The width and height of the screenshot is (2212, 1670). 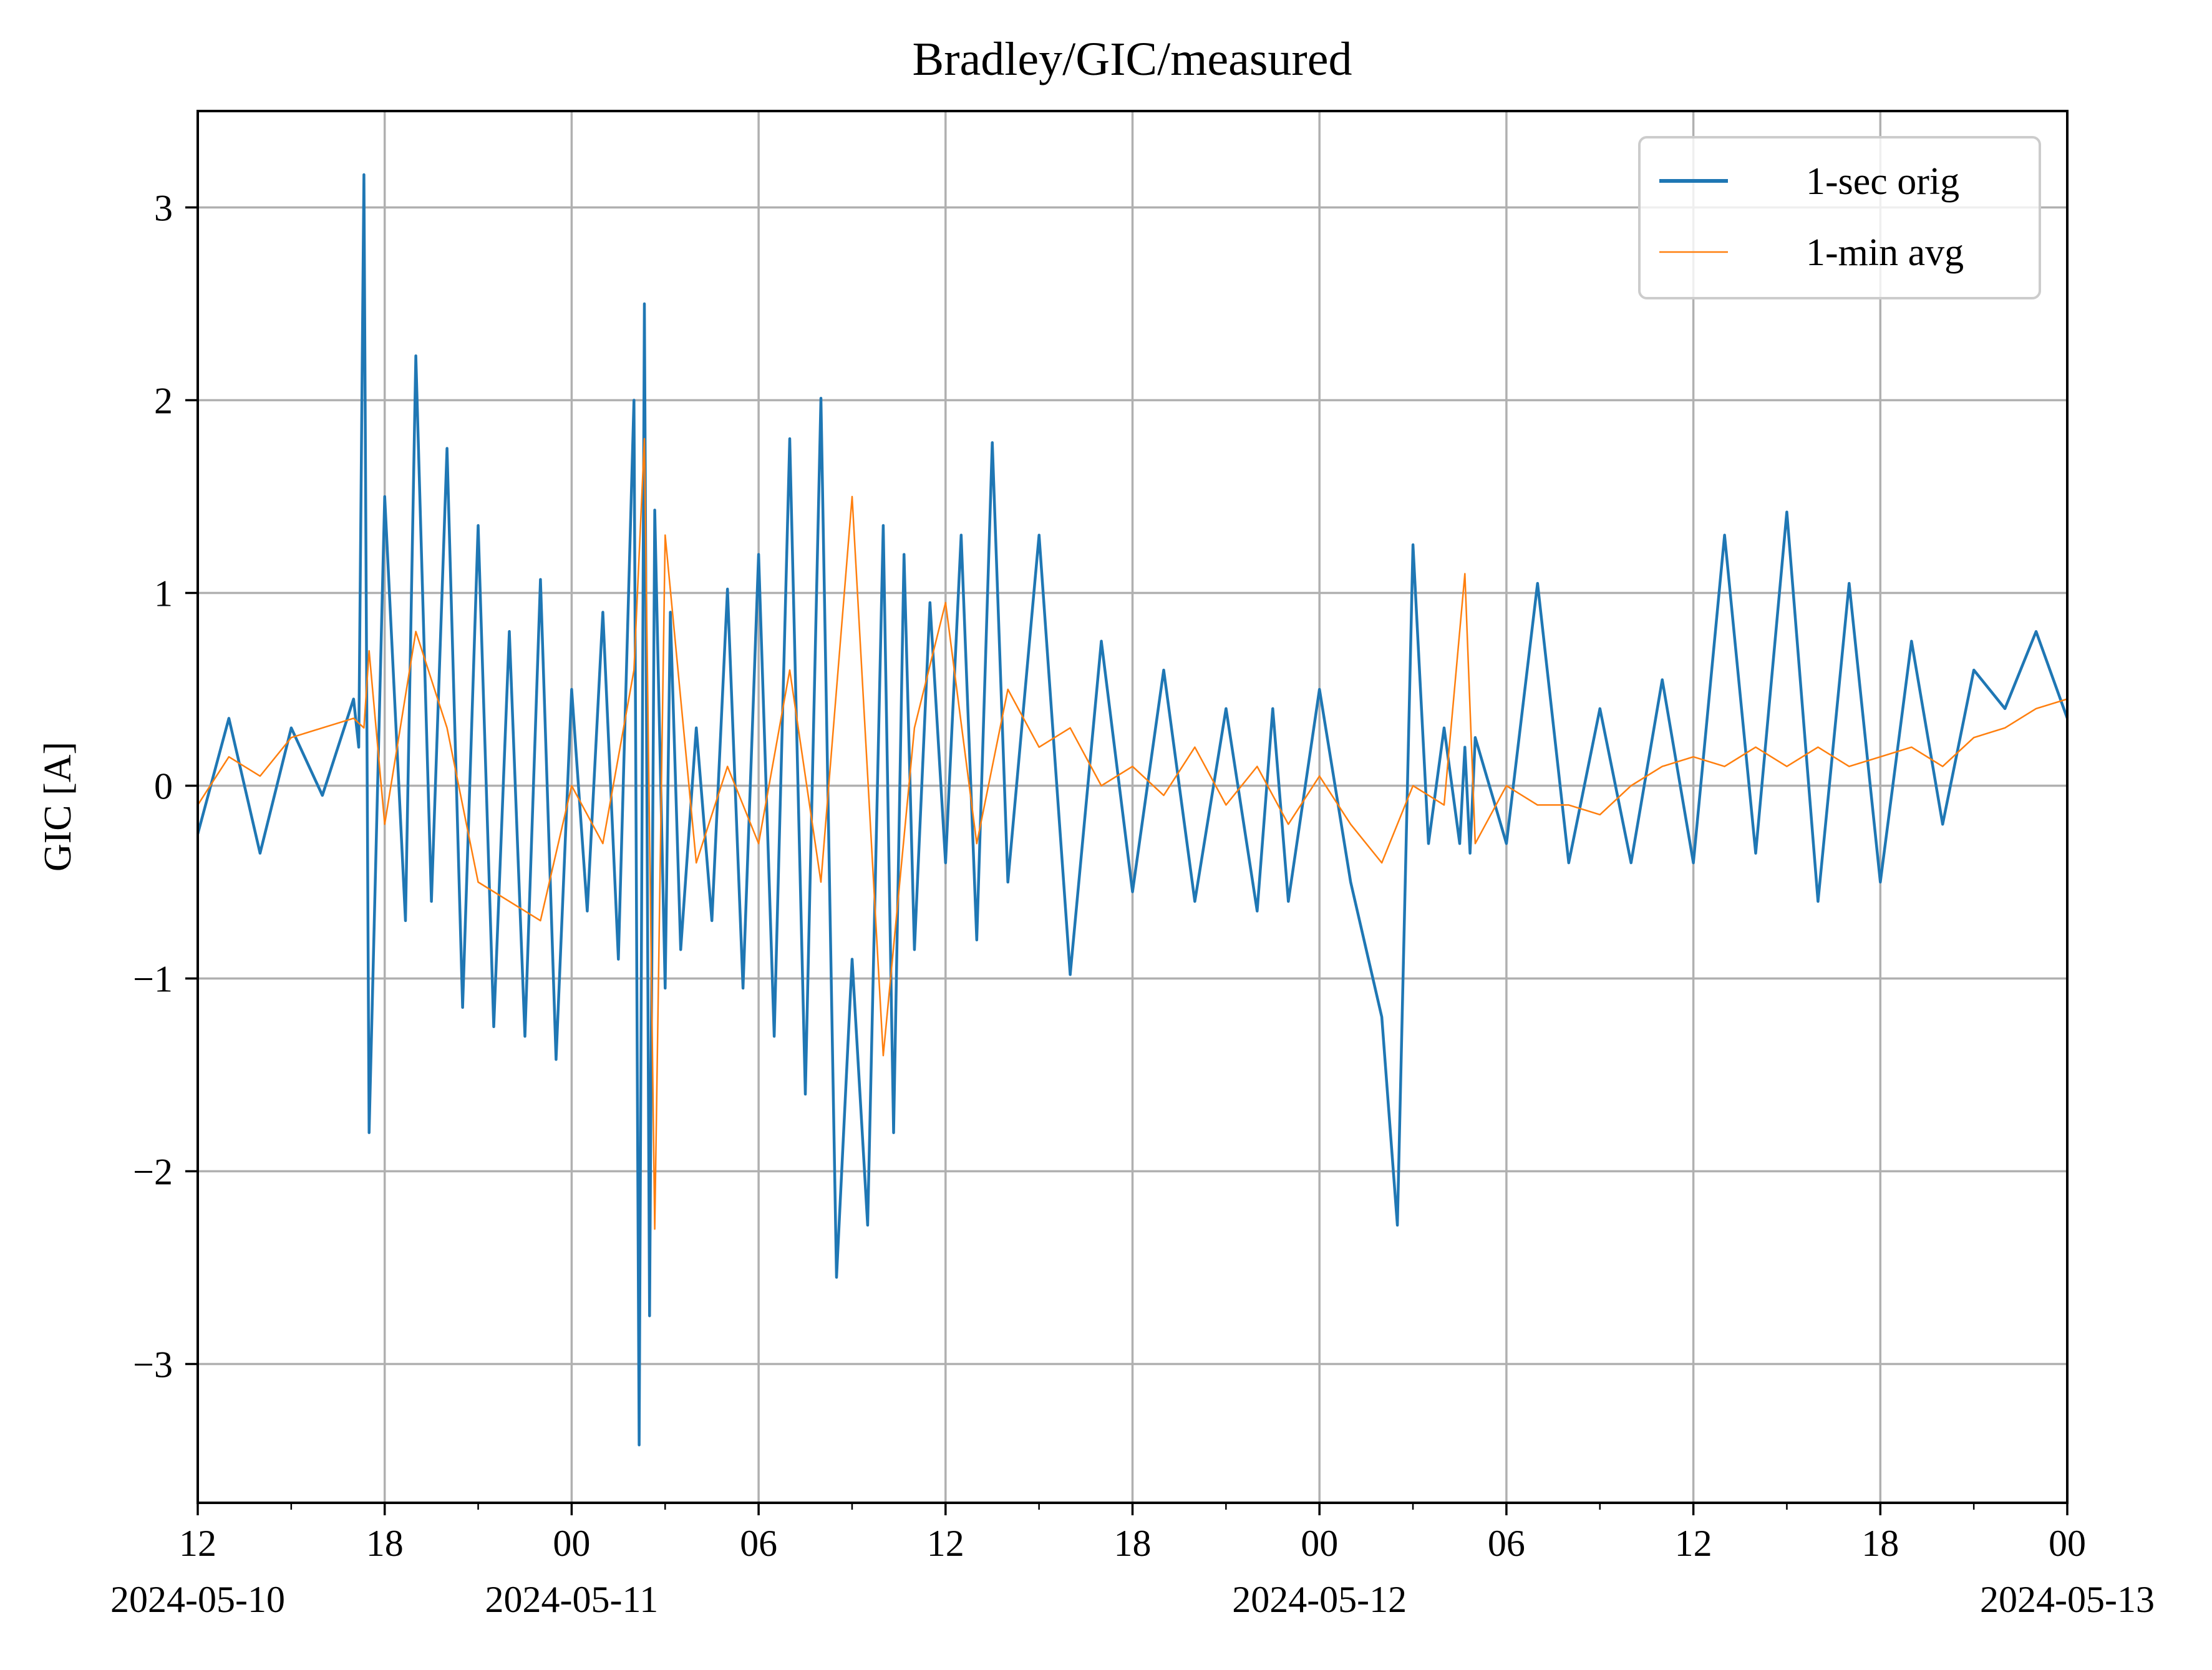 I want to click on y-tick-label: 2, so click(x=163, y=401).